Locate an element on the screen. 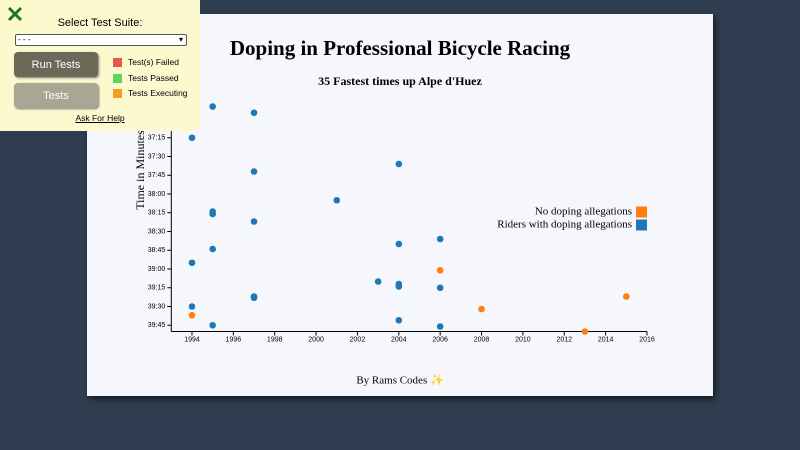 The width and height of the screenshot is (800, 450). x-tick-label: 1996 is located at coordinates (234, 339).